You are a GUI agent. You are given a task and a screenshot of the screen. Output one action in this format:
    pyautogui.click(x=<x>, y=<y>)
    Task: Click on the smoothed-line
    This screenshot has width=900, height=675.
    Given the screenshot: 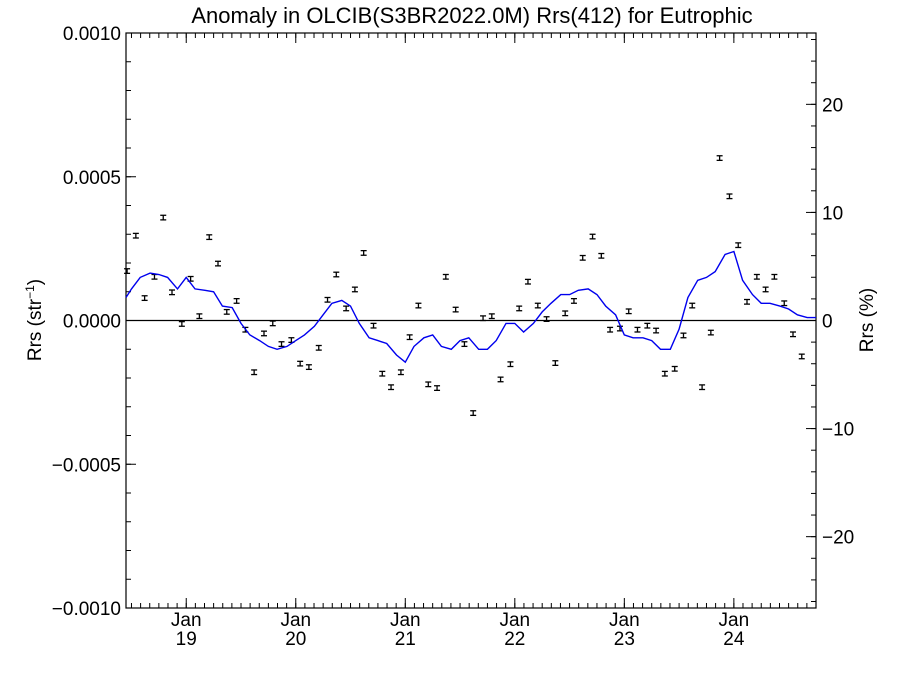 What is the action you would take?
    pyautogui.click(x=470, y=307)
    